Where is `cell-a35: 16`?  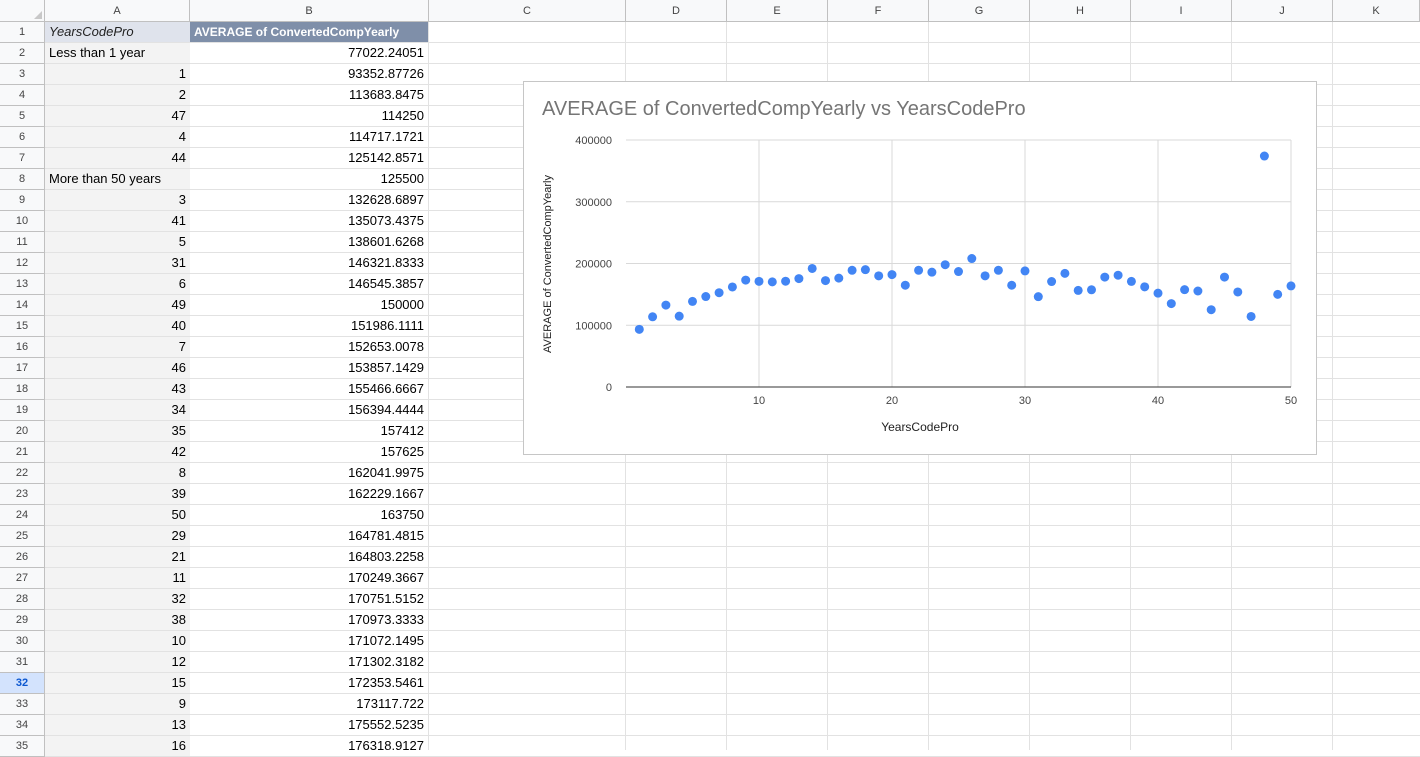
cell-a35: 16 is located at coordinates (117, 746).